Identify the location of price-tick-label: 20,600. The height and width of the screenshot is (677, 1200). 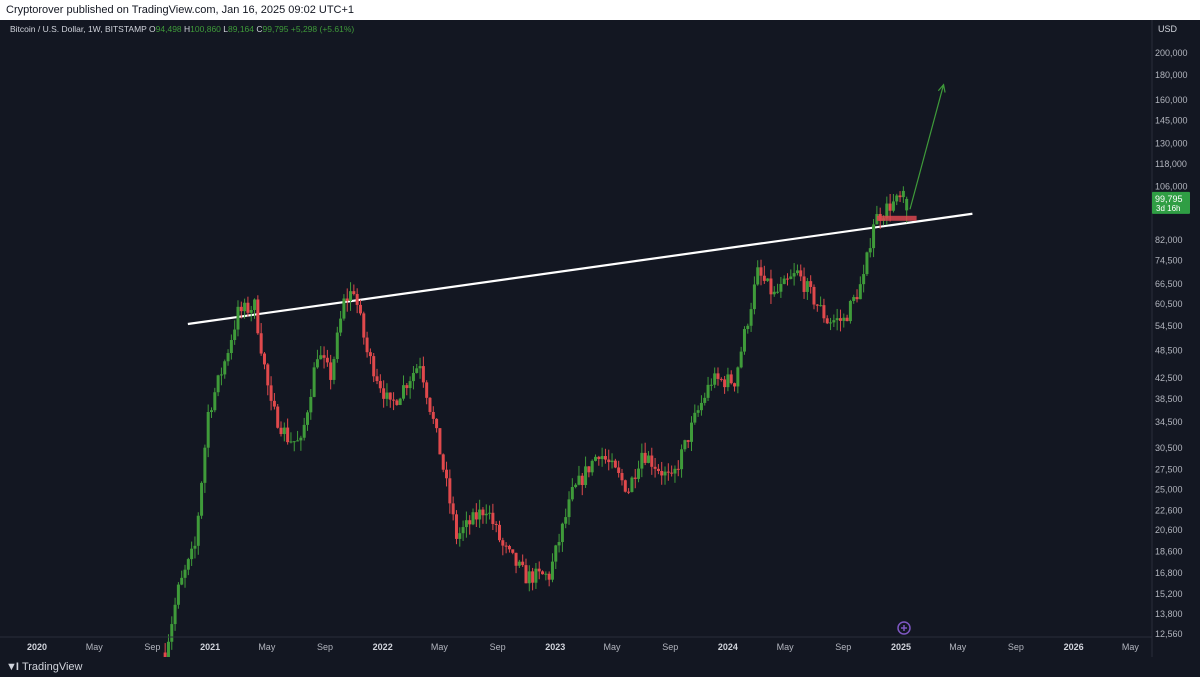
(1169, 530).